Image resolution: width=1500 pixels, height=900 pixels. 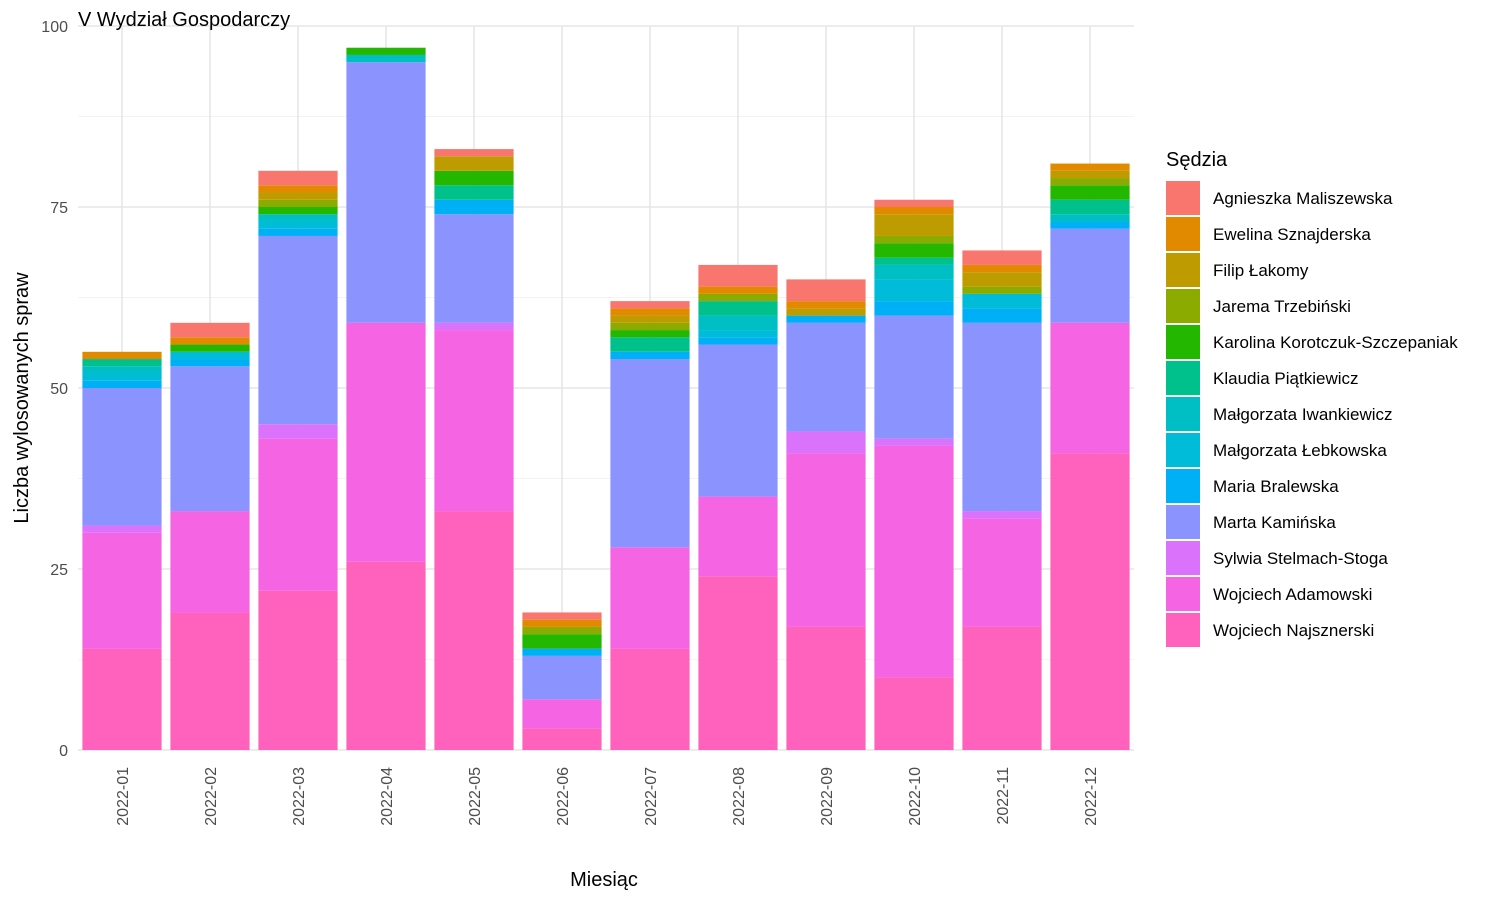 I want to click on legend-label: Małgorzata Iwankiewicz, so click(x=1303, y=414).